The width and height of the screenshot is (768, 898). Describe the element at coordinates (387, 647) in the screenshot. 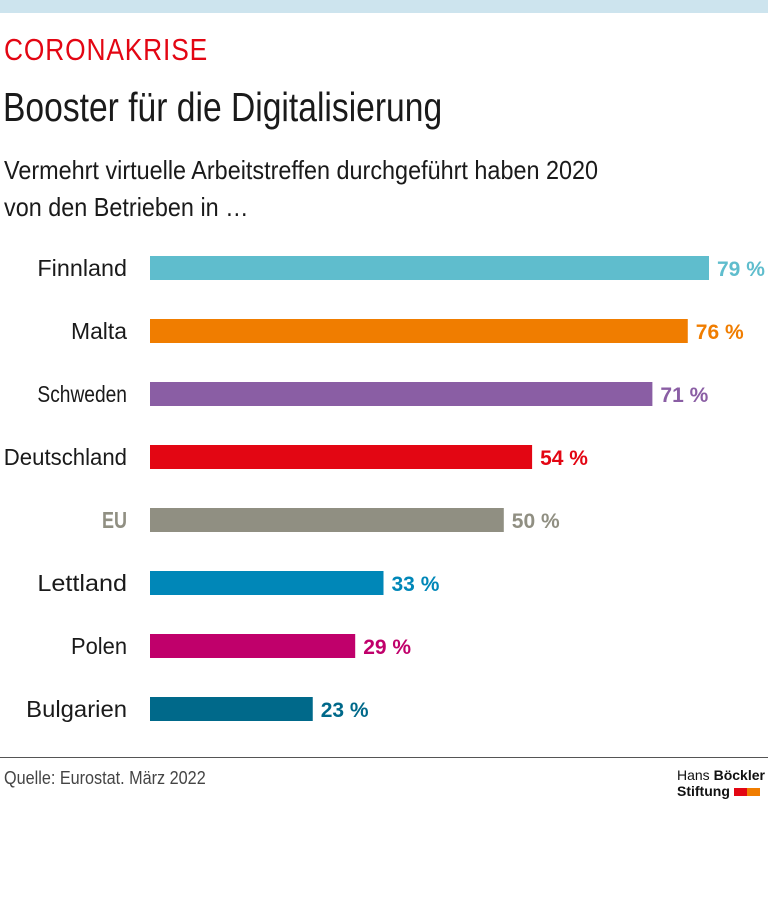

I see `value-label: 29 %` at that location.